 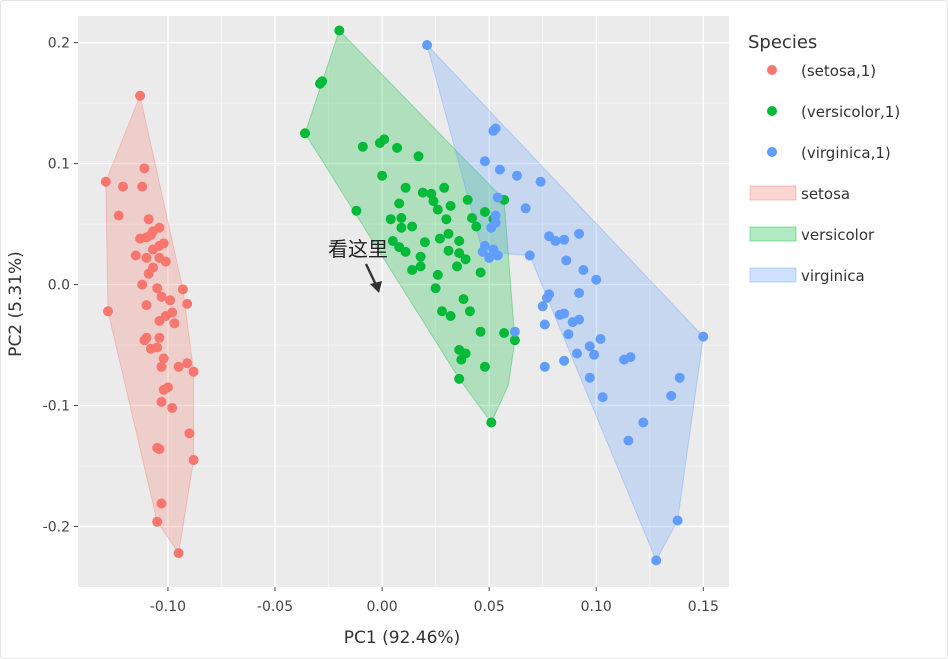 What do you see at coordinates (275, 607) in the screenshot?
I see `x-tick-label: -0.05` at bounding box center [275, 607].